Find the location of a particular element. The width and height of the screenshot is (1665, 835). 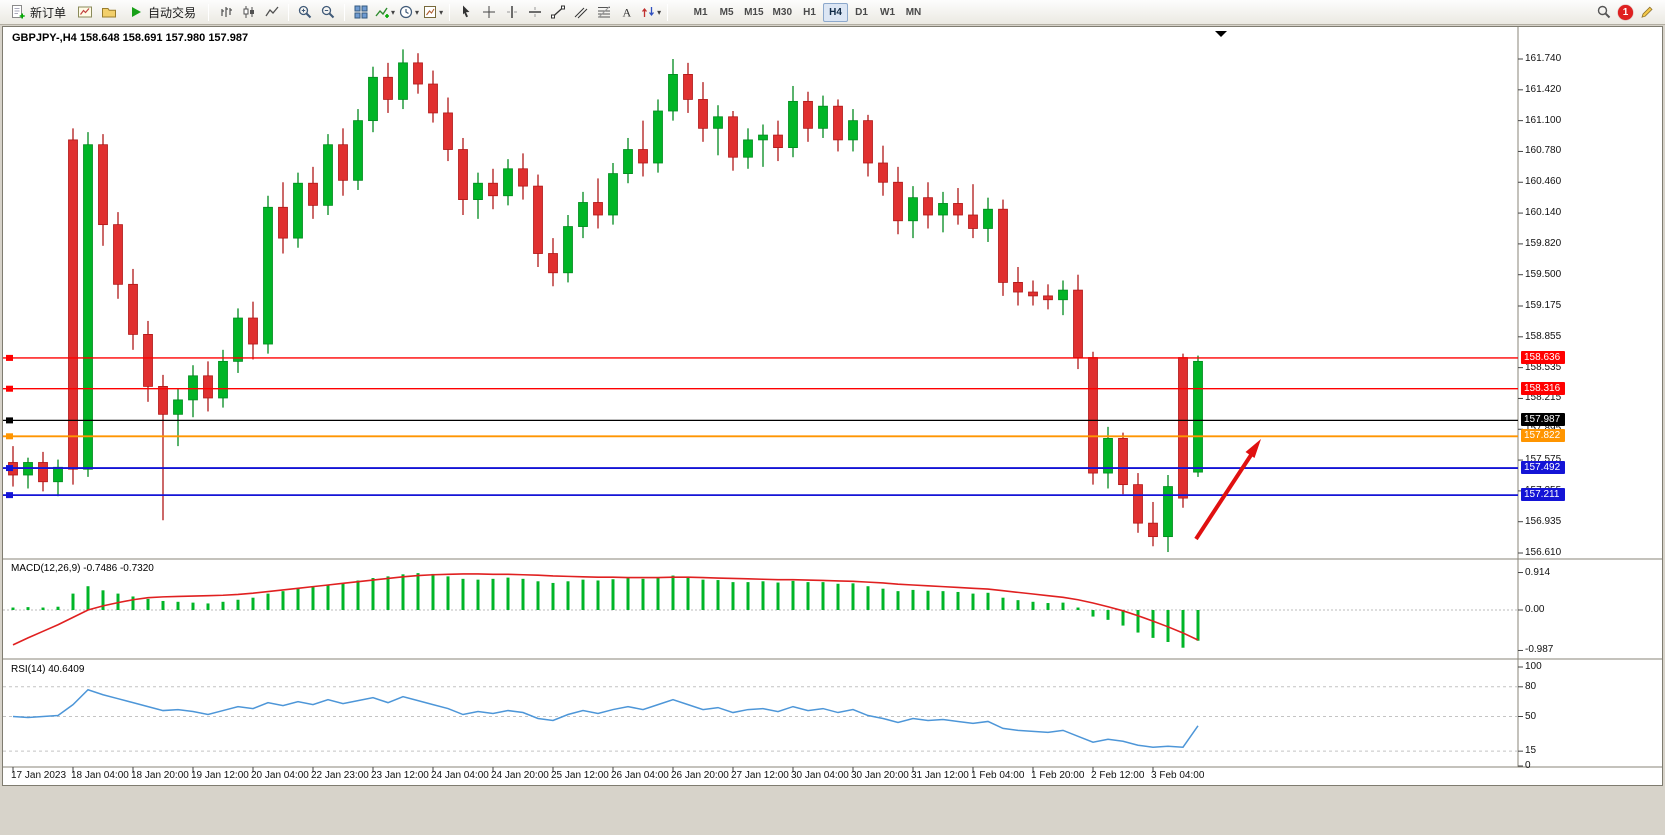

search-button is located at coordinates (1604, 12).